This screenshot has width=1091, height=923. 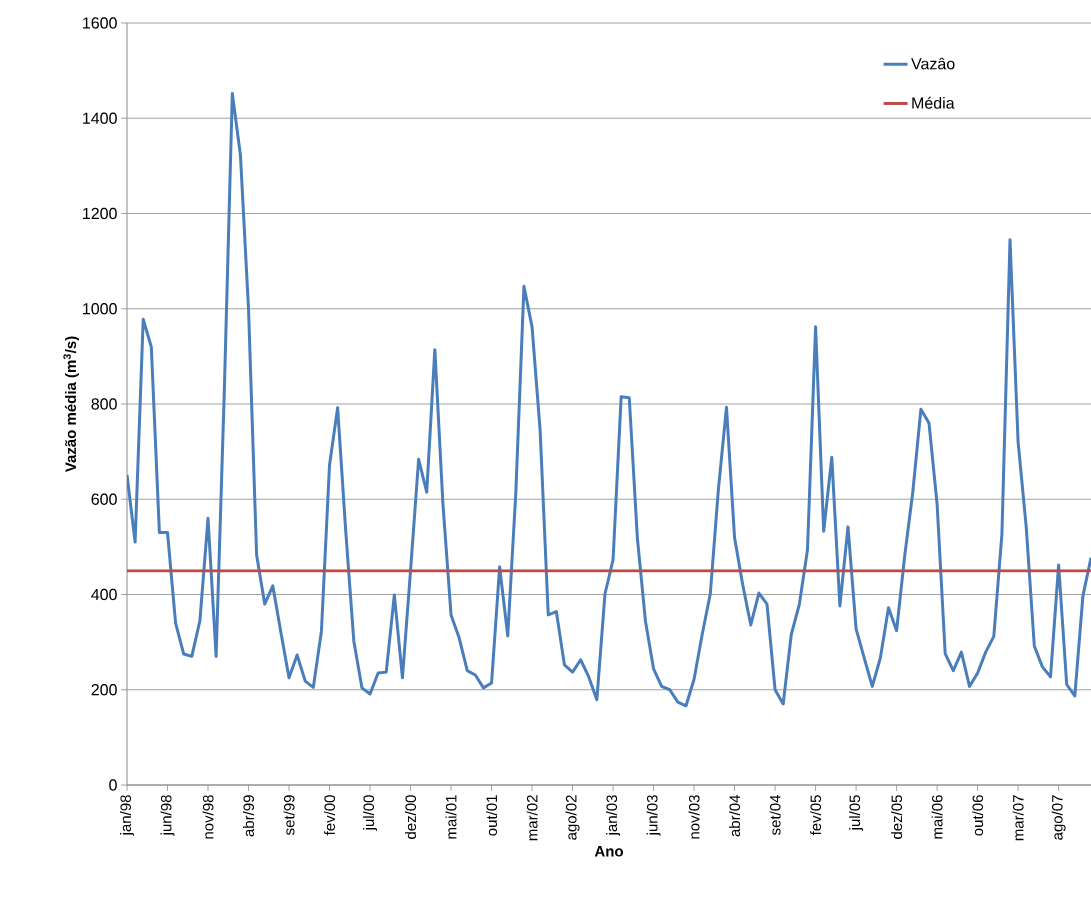 I want to click on y-tick-label: 600, so click(x=104, y=499).